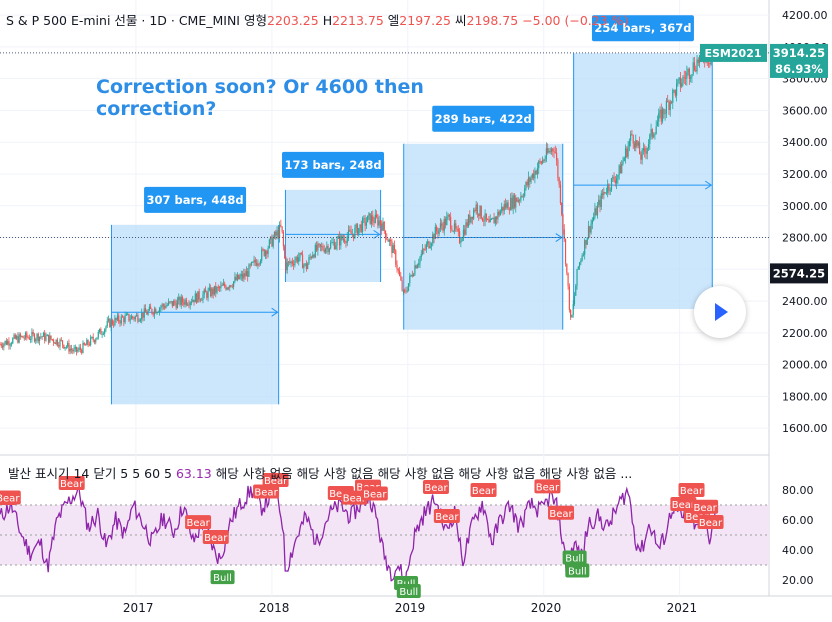  Describe the element at coordinates (805, 110) in the screenshot. I see `price-tick-label: 3600.00` at that location.